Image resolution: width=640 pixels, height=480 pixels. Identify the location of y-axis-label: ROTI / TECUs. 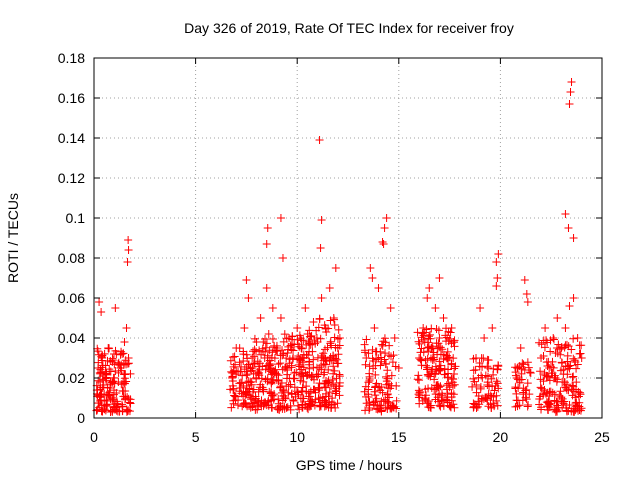
(13, 238).